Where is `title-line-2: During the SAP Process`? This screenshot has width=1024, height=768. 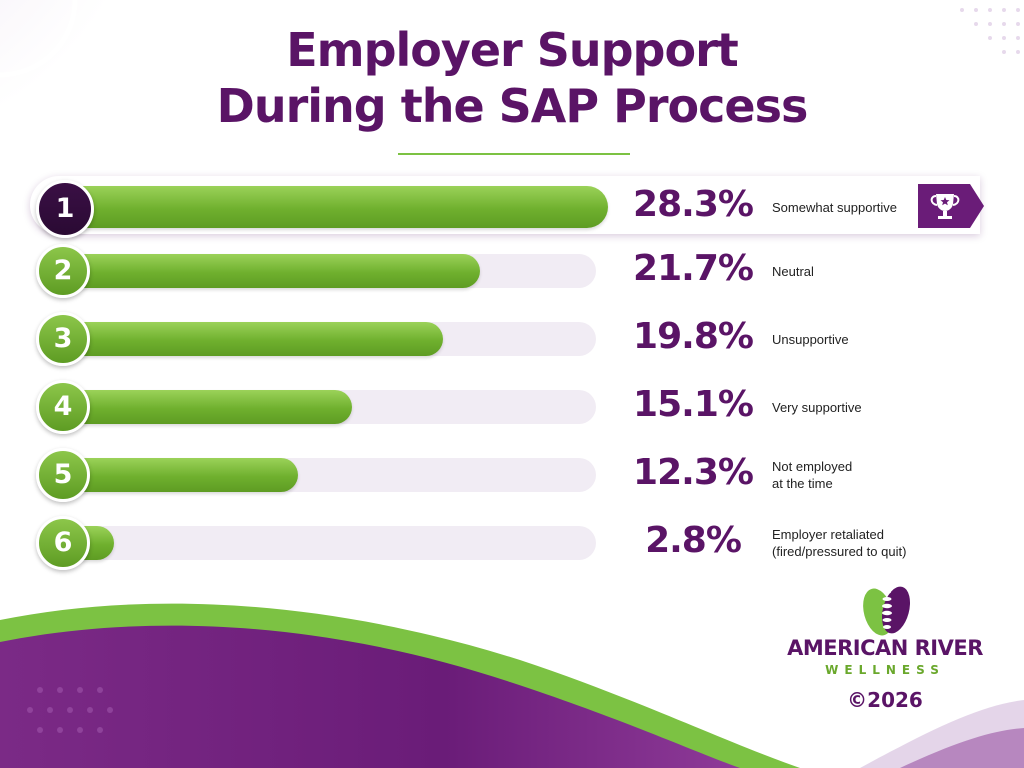
title-line-2: During the SAP Process is located at coordinates (512, 106).